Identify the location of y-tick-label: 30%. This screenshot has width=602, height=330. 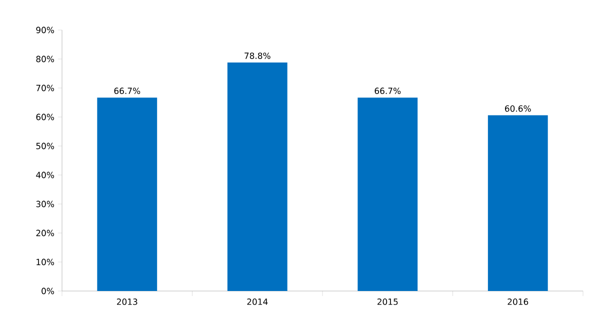
(45, 204).